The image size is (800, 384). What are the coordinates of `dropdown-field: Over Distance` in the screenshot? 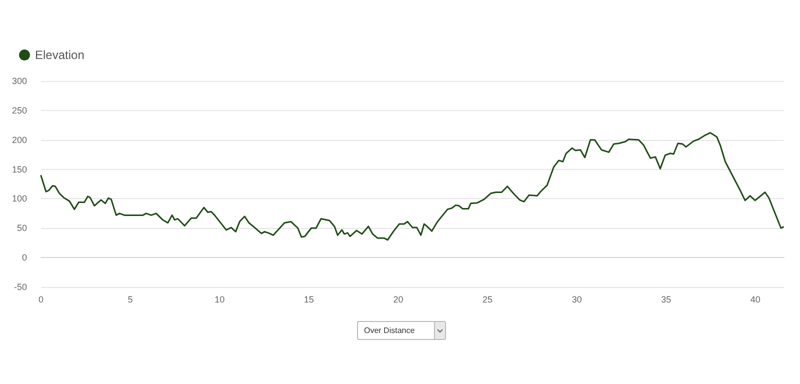 It's located at (401, 330).